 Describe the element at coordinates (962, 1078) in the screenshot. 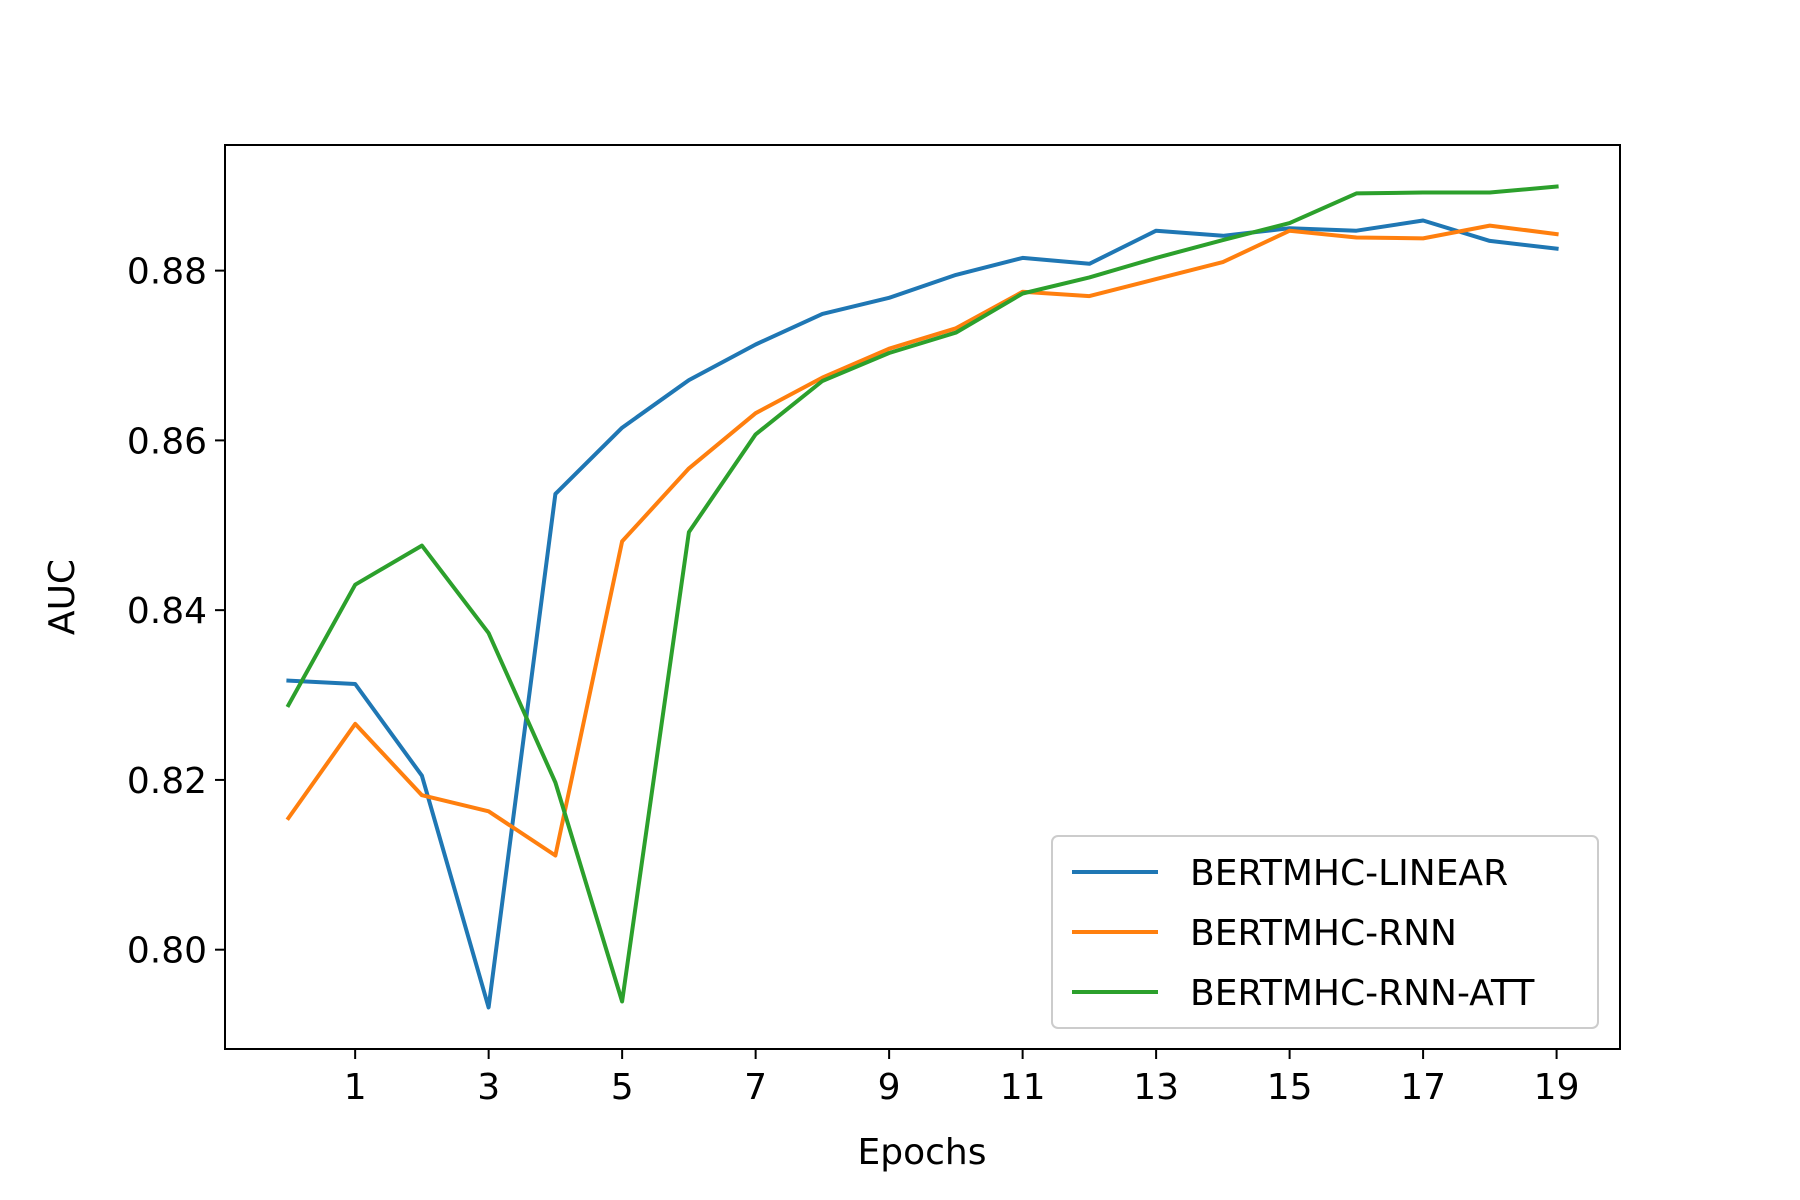

I see `x-axis-ticks: 1 3 5 7 9 11 13 15 17 19` at that location.